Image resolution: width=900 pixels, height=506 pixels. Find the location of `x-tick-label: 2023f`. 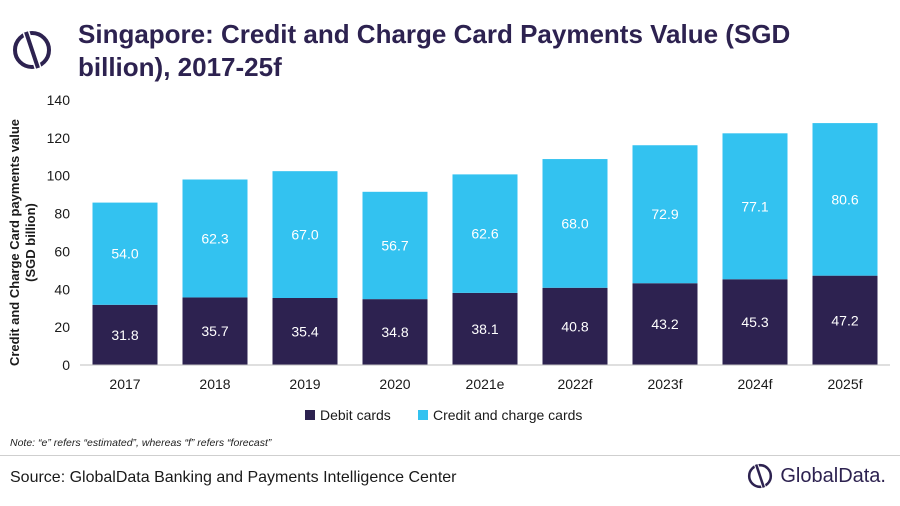

x-tick-label: 2023f is located at coordinates (664, 384).